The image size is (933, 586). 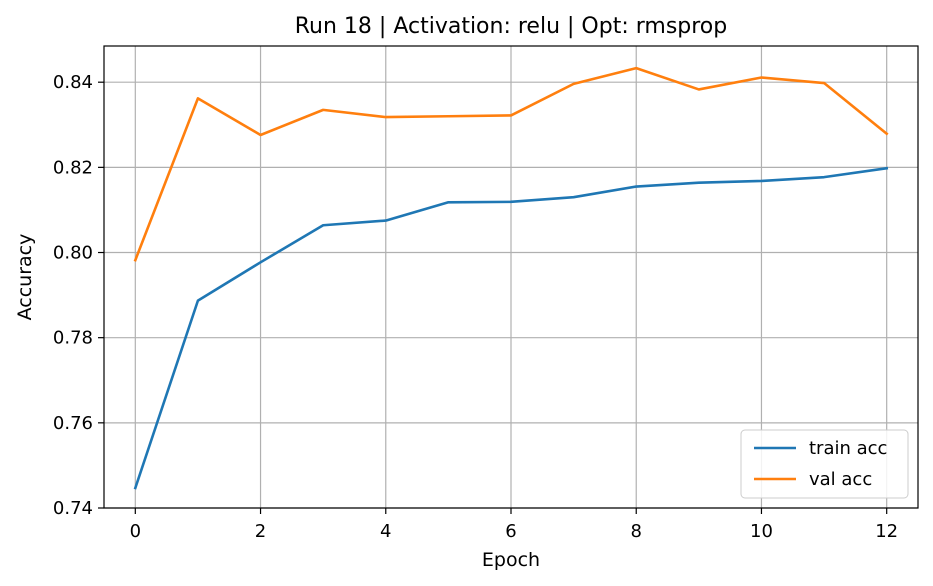 What do you see at coordinates (848, 448) in the screenshot?
I see `legend-label-train-acc: train acc` at bounding box center [848, 448].